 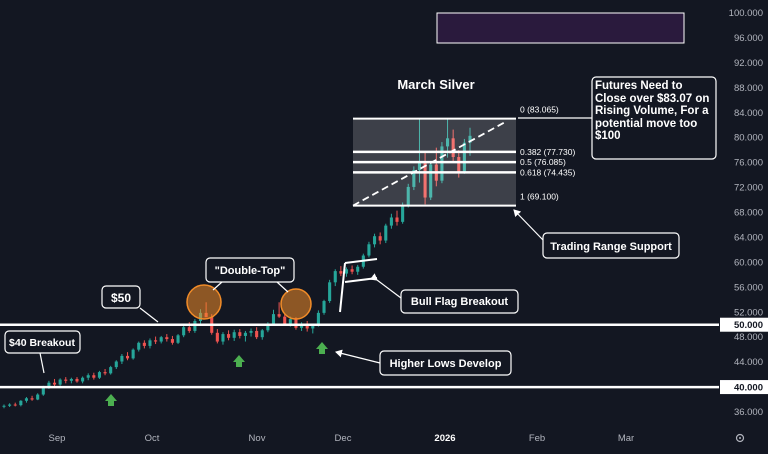 What do you see at coordinates (446, 364) in the screenshot?
I see `callout-higher-lows-label: Higher Lows Develop` at bounding box center [446, 364].